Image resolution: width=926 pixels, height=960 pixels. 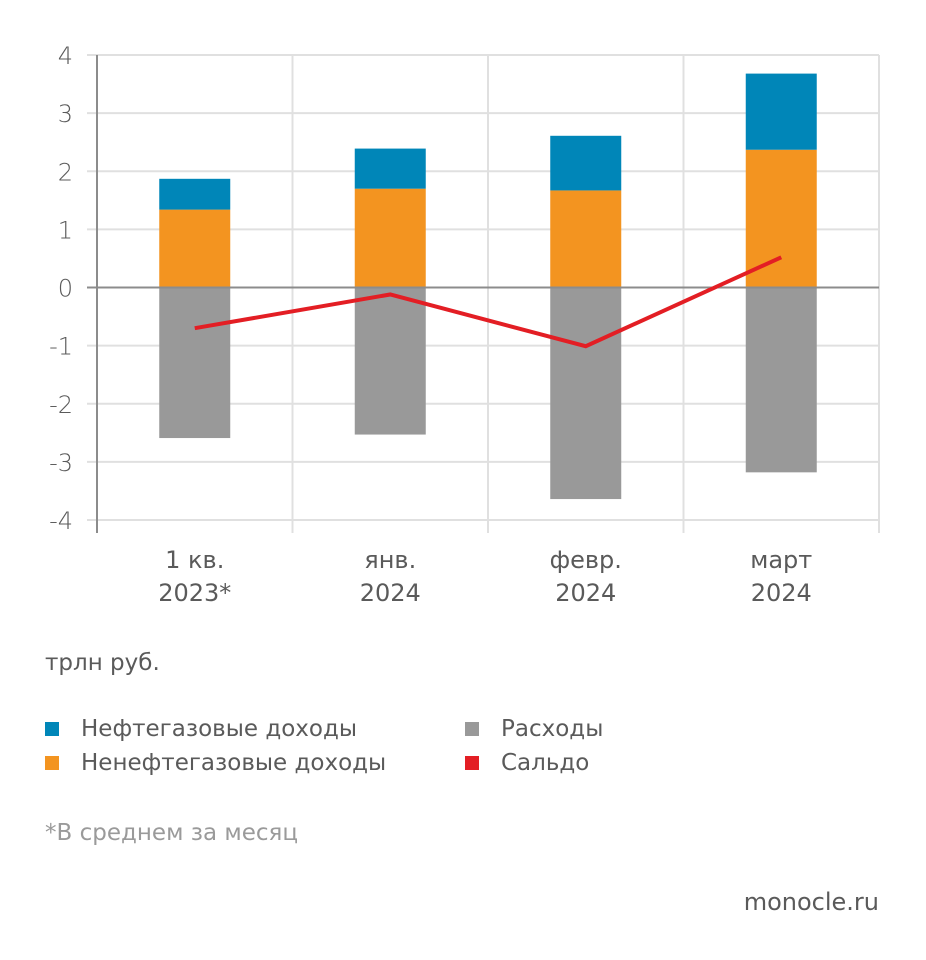 I want to click on balance-line, so click(x=488, y=302).